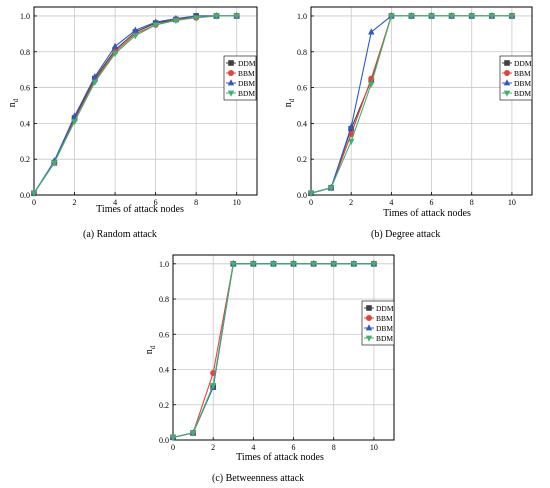  What do you see at coordinates (384, 338) in the screenshot?
I see `legend-label-bdm: BDM` at bounding box center [384, 338].